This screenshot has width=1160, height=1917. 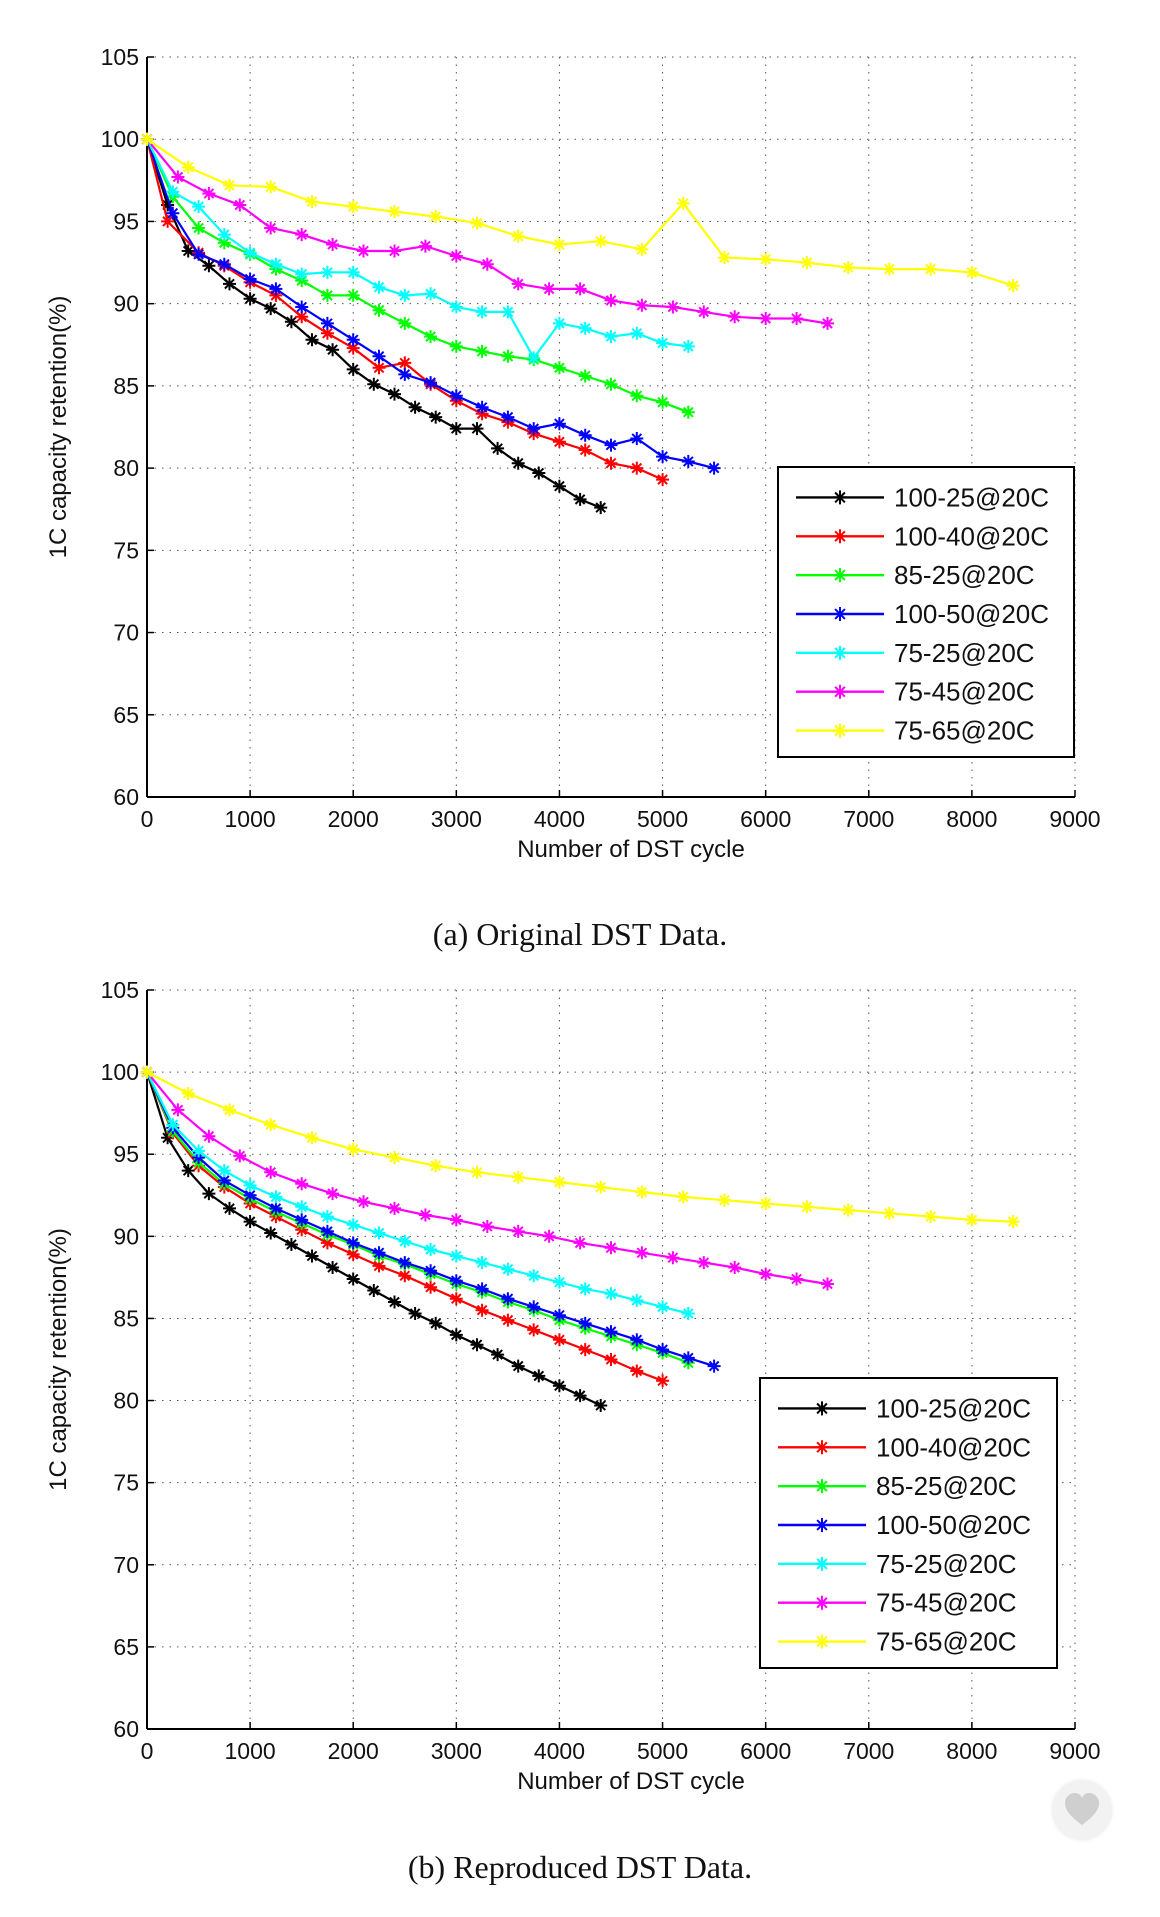 What do you see at coordinates (953, 1408) in the screenshot?
I see `legend-label: 100-25@20C` at bounding box center [953, 1408].